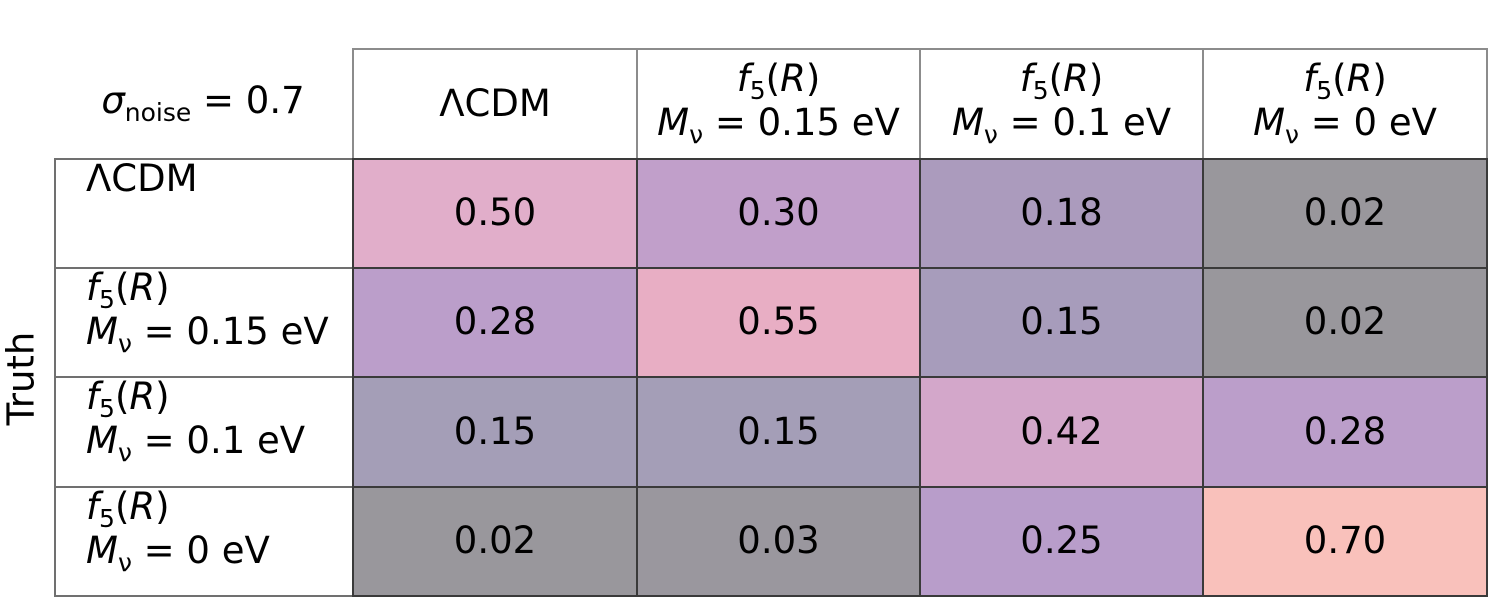 Image resolution: width=1500 pixels, height=600 pixels. Describe the element at coordinates (142, 178) in the screenshot. I see `row-label-0-line1: ΛCDM` at that location.